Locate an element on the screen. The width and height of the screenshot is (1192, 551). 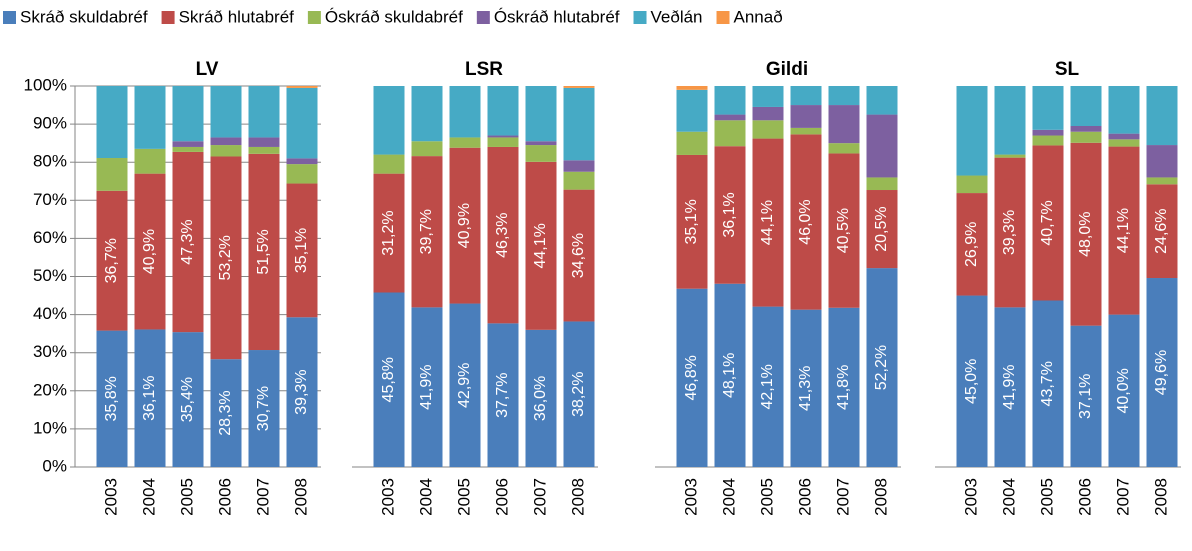
value-label: 40,5% is located at coordinates (843, 230).